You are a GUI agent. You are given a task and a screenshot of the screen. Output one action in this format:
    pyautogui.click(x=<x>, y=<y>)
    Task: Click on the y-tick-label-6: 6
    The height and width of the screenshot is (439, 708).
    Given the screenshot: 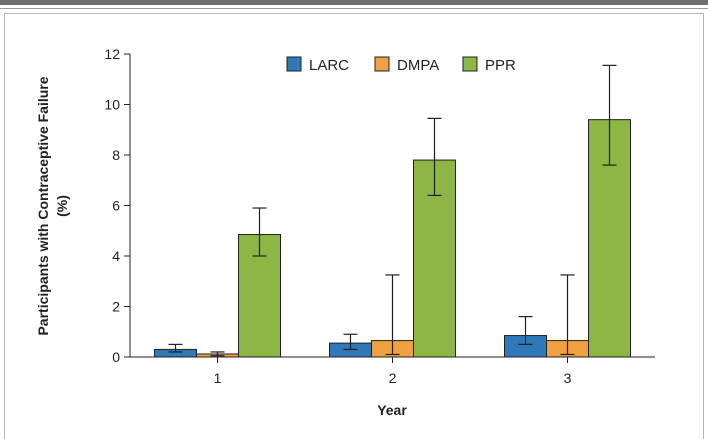 What is the action you would take?
    pyautogui.click(x=116, y=206)
    